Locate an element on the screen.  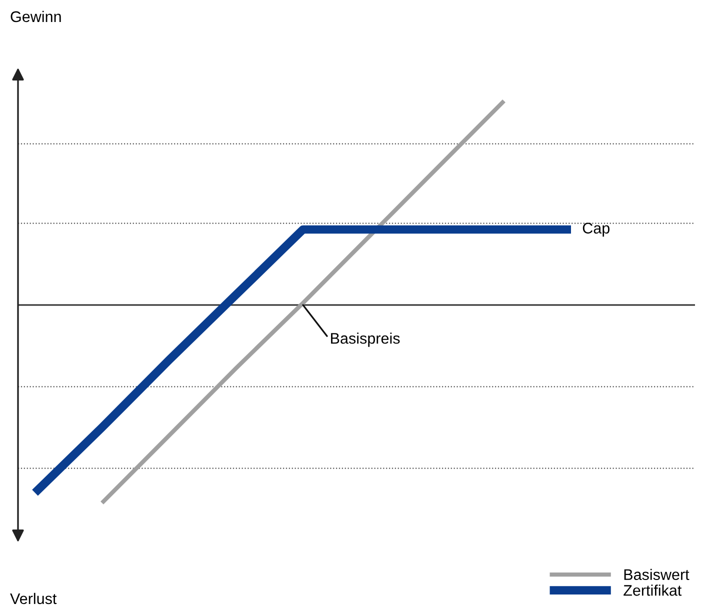
text: Gewinn is located at coordinates (35, 16).